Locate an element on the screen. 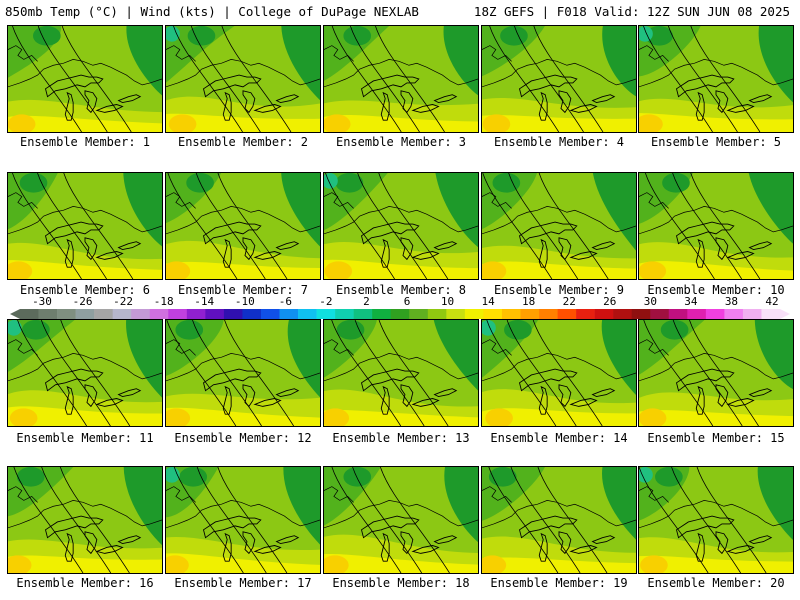  ensemble-member-label: Ensemble Member: 19 is located at coordinates (559, 583).